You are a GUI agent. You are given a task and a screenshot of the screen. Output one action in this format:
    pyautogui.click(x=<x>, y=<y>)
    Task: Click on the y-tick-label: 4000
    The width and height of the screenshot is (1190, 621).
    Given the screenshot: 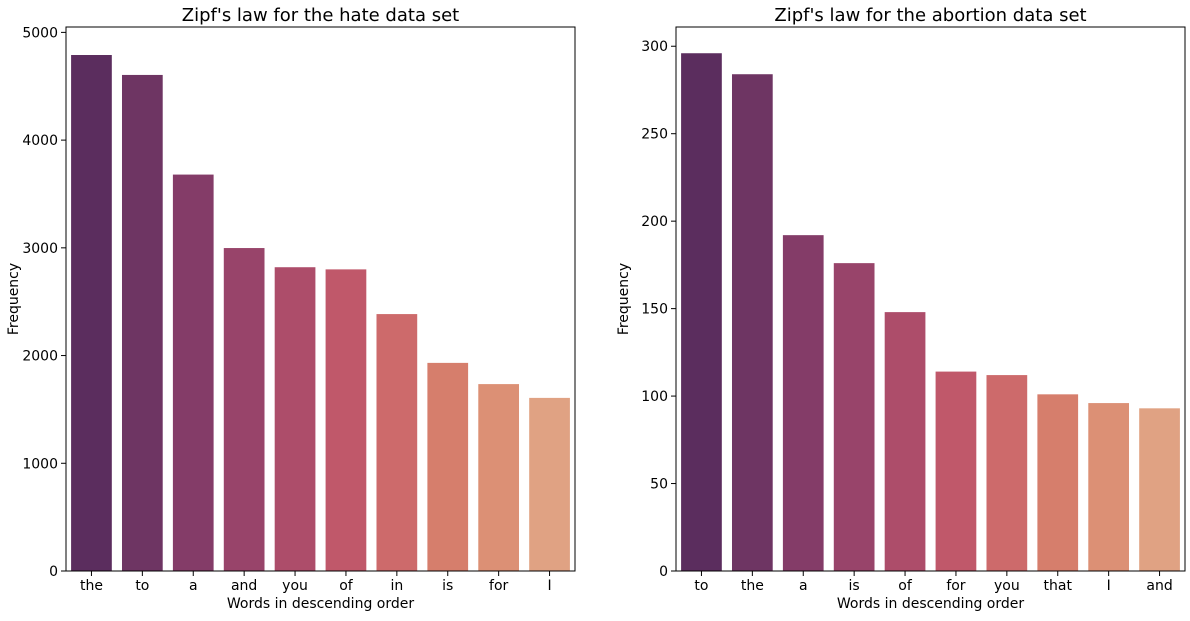 What is the action you would take?
    pyautogui.click(x=40, y=141)
    